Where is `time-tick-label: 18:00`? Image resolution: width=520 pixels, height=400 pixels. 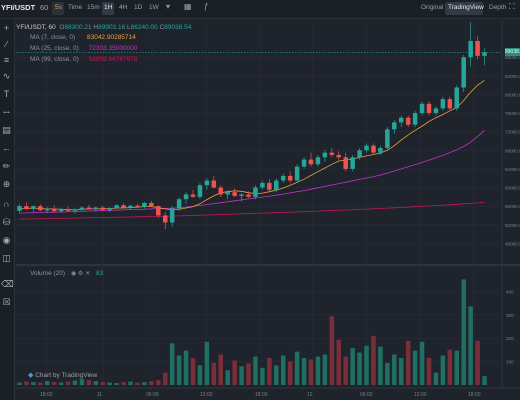 time-tick-label: 18:00 is located at coordinates (474, 395).